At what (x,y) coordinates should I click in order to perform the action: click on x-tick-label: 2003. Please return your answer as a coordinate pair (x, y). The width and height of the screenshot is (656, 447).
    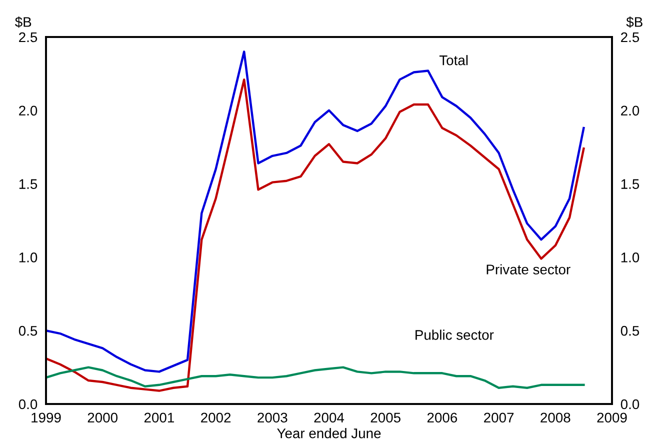
    Looking at the image, I should click on (273, 417).